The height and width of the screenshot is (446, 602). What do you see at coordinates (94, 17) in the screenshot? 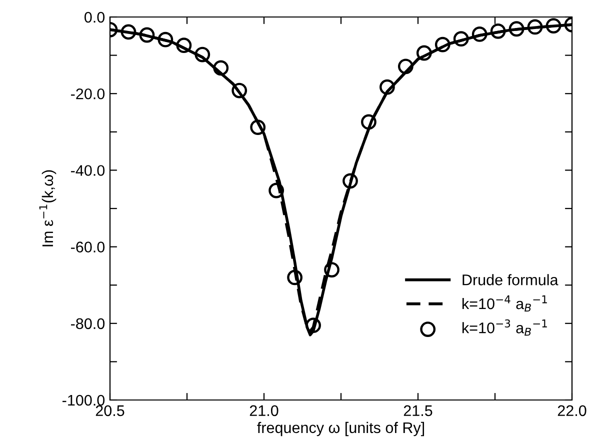
I see `y-tick-label: 0.0` at bounding box center [94, 17].